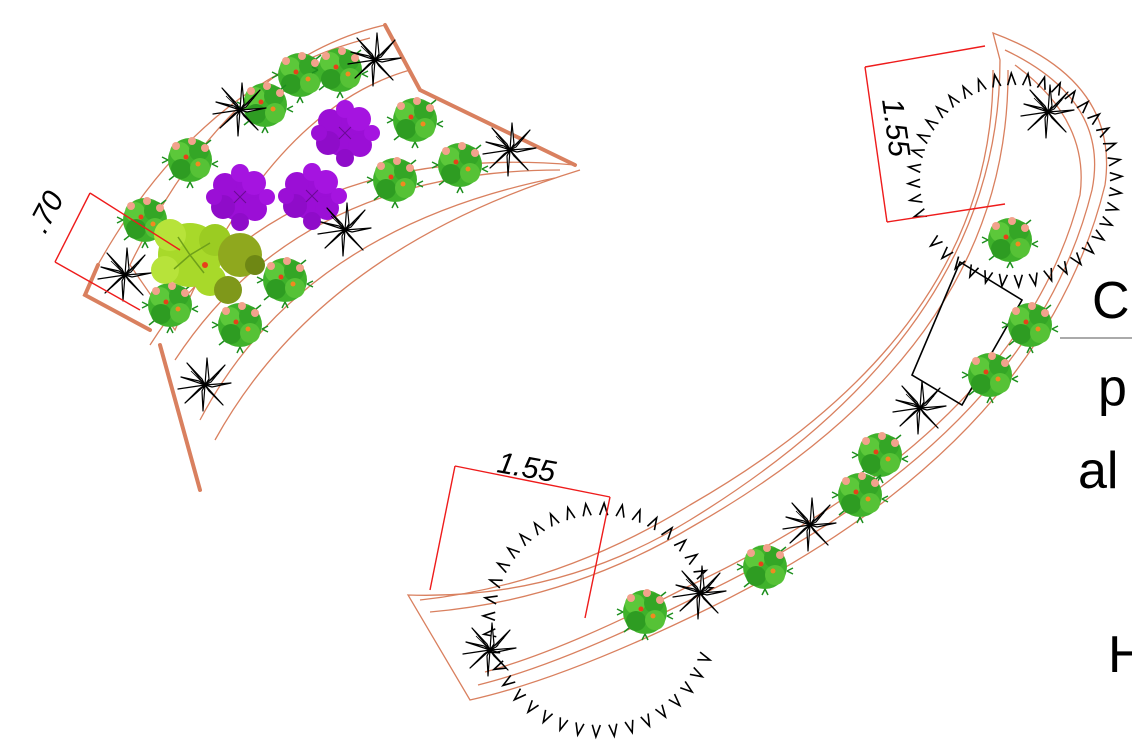 This screenshot has width=1132, height=743. What do you see at coordinates (180, 417) in the screenshot?
I see `bed-left-edge-bottom` at bounding box center [180, 417].